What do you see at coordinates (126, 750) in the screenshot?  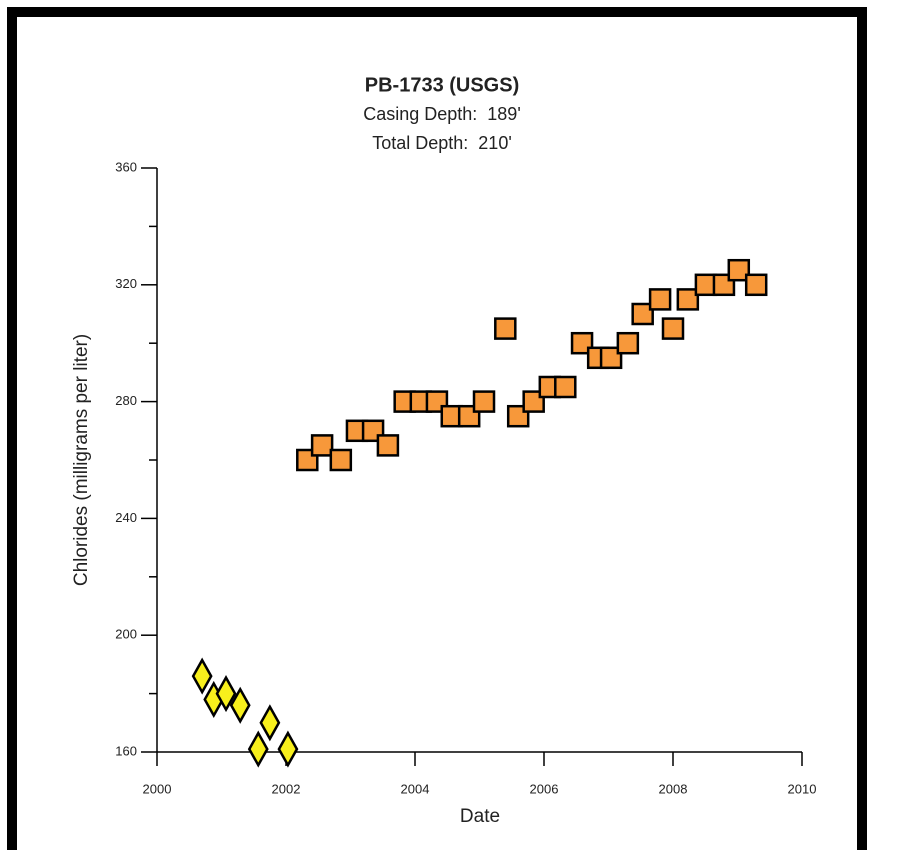 I see `y-tick-label: 160` at bounding box center [126, 750].